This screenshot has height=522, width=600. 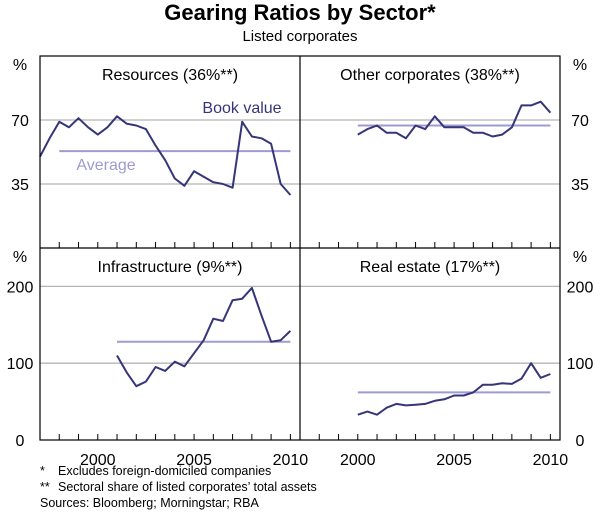 I want to click on real-estate-panel-title: Real estate (17%**), so click(x=430, y=267).